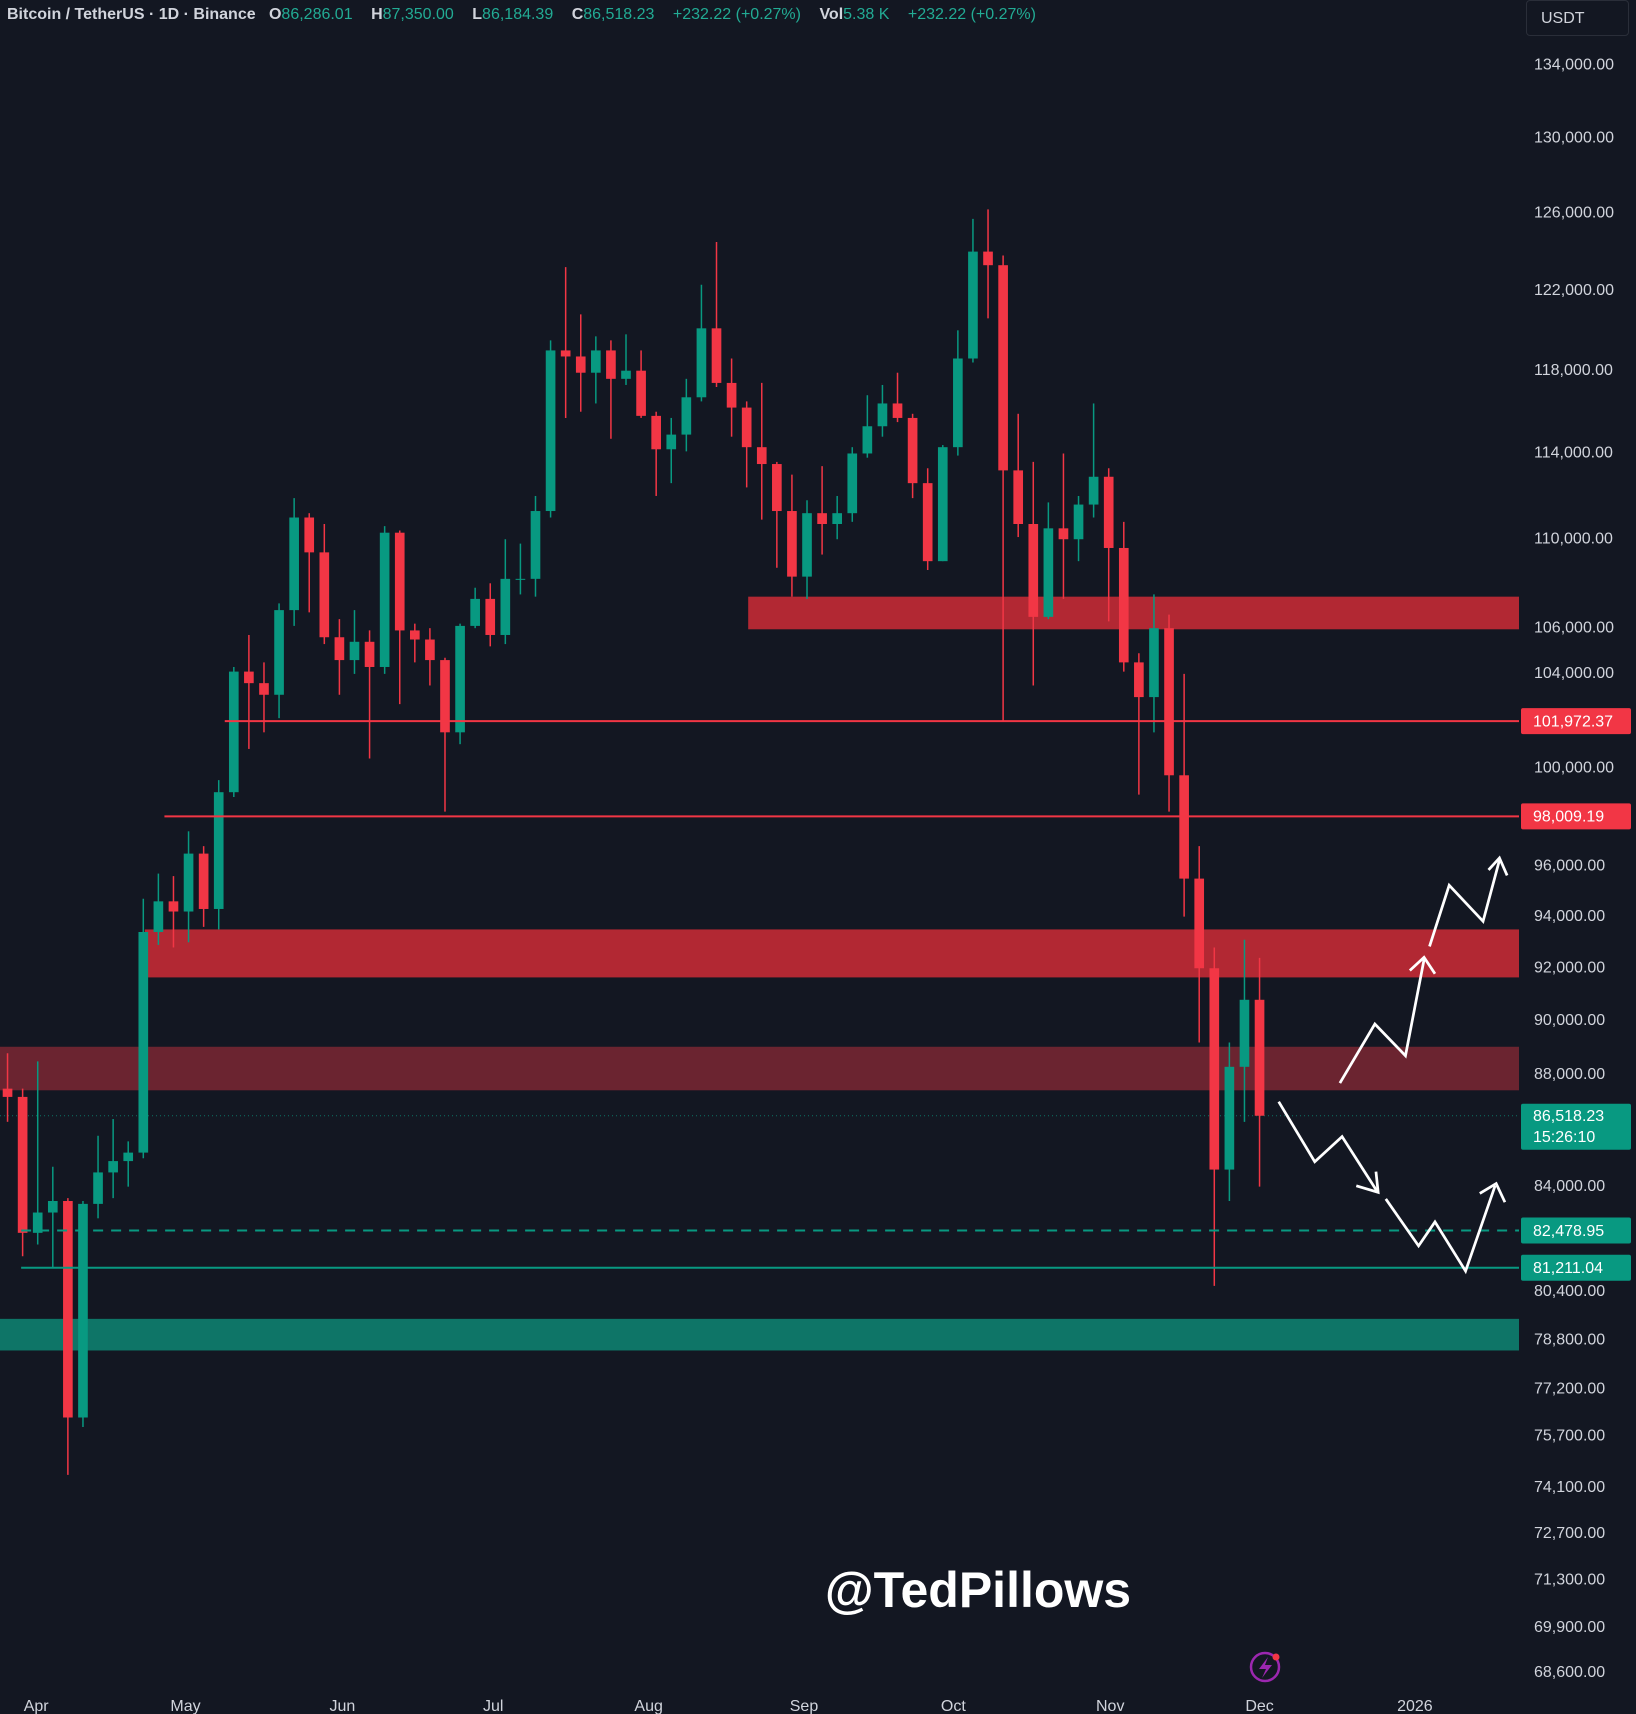 The height and width of the screenshot is (1714, 1636). Describe the element at coordinates (1568, 1231) in the screenshot. I see `price-badge-label: 82,478.95` at that location.